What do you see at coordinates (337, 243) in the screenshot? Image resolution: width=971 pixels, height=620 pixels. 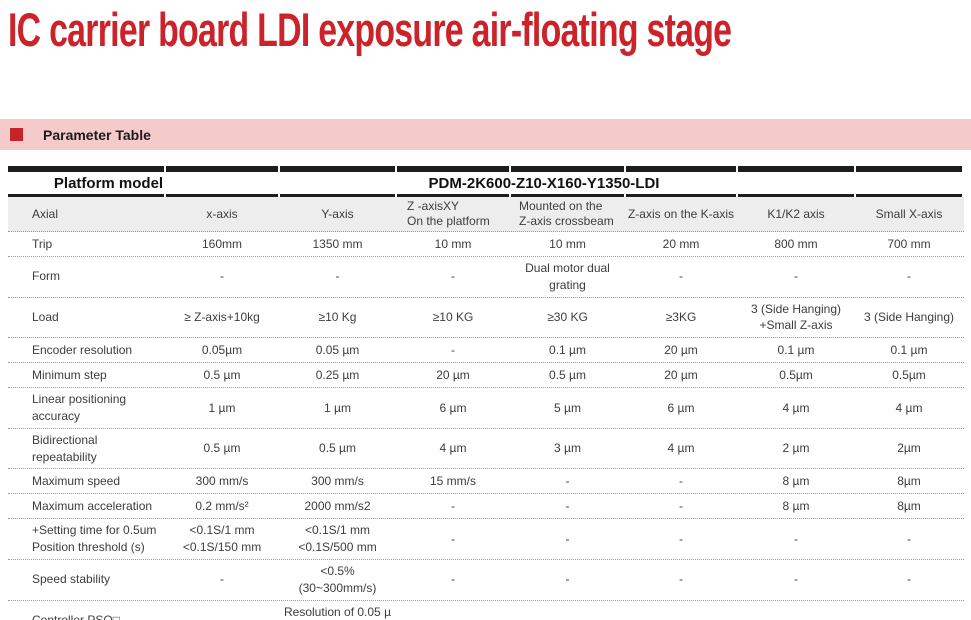 I see `cell-value: 1350 mm` at bounding box center [337, 243].